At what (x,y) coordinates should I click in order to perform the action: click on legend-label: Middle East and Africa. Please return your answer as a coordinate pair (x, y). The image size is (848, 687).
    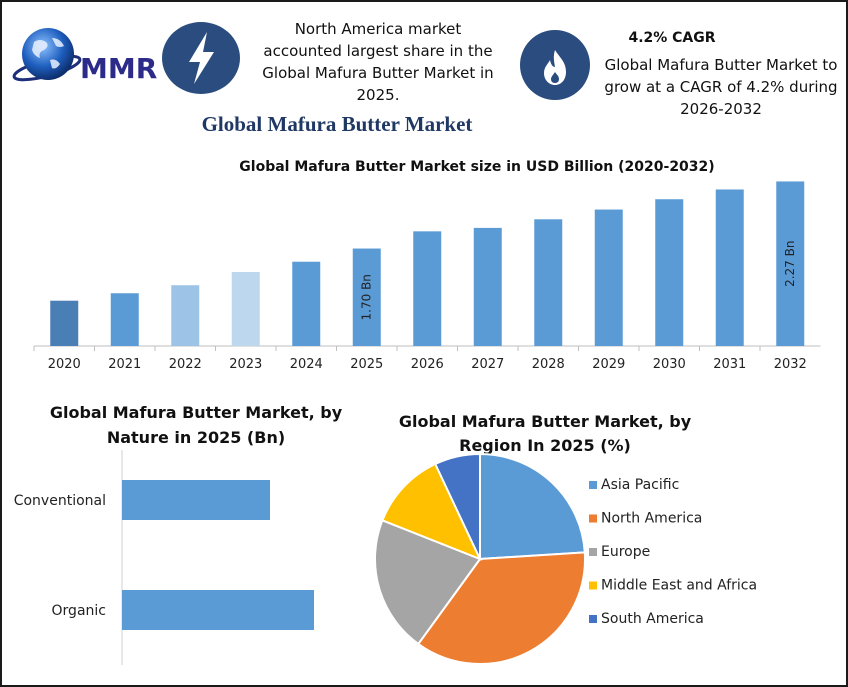
    Looking at the image, I should click on (679, 586).